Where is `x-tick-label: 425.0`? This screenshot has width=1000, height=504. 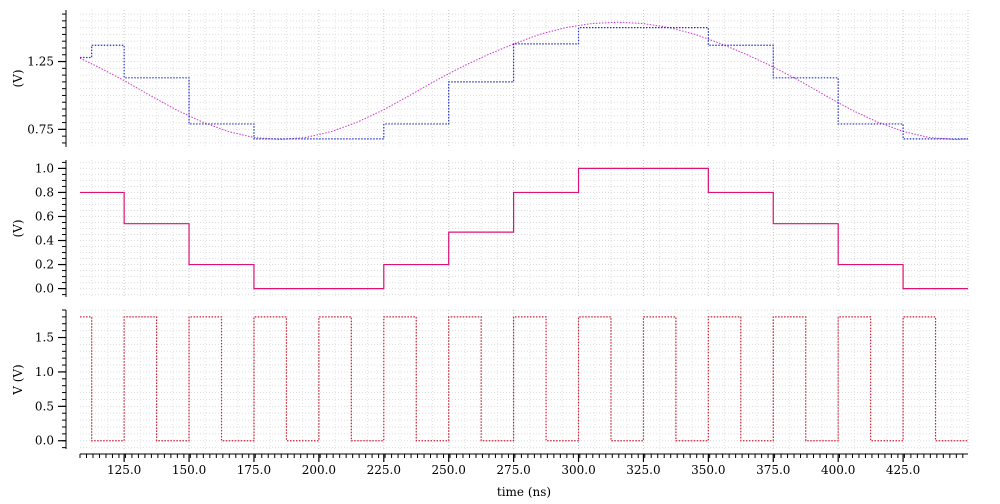
x-tick-label: 425.0 is located at coordinates (903, 470).